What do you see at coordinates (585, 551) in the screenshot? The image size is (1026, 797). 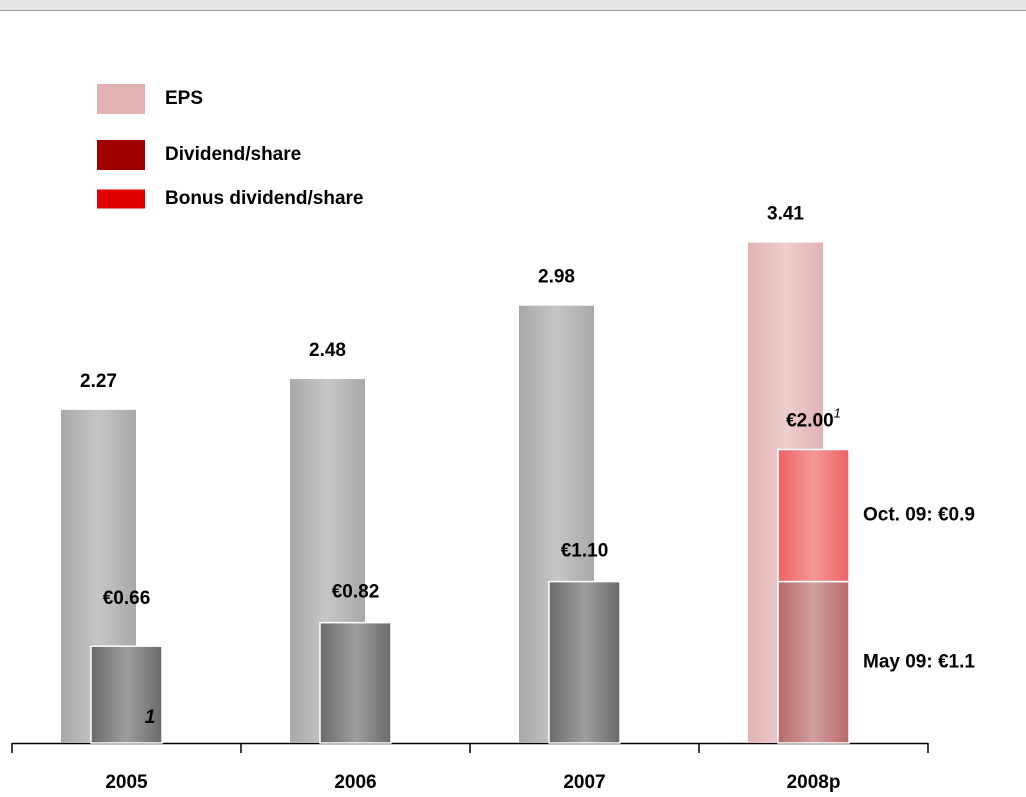 I see `dividend-label: €1.10` at bounding box center [585, 551].